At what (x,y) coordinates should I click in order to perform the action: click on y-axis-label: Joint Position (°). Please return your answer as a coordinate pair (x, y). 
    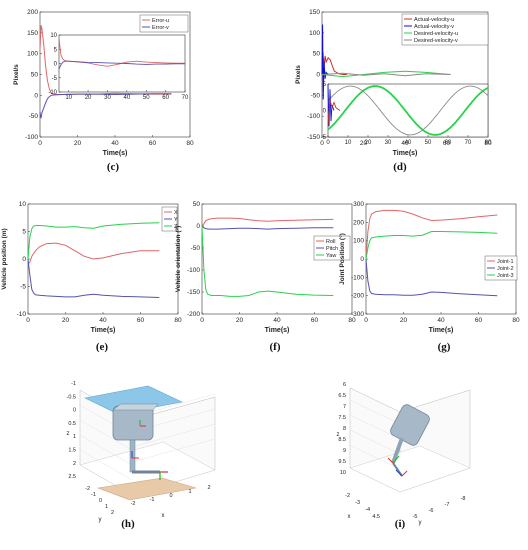
    Looking at the image, I should click on (342, 259).